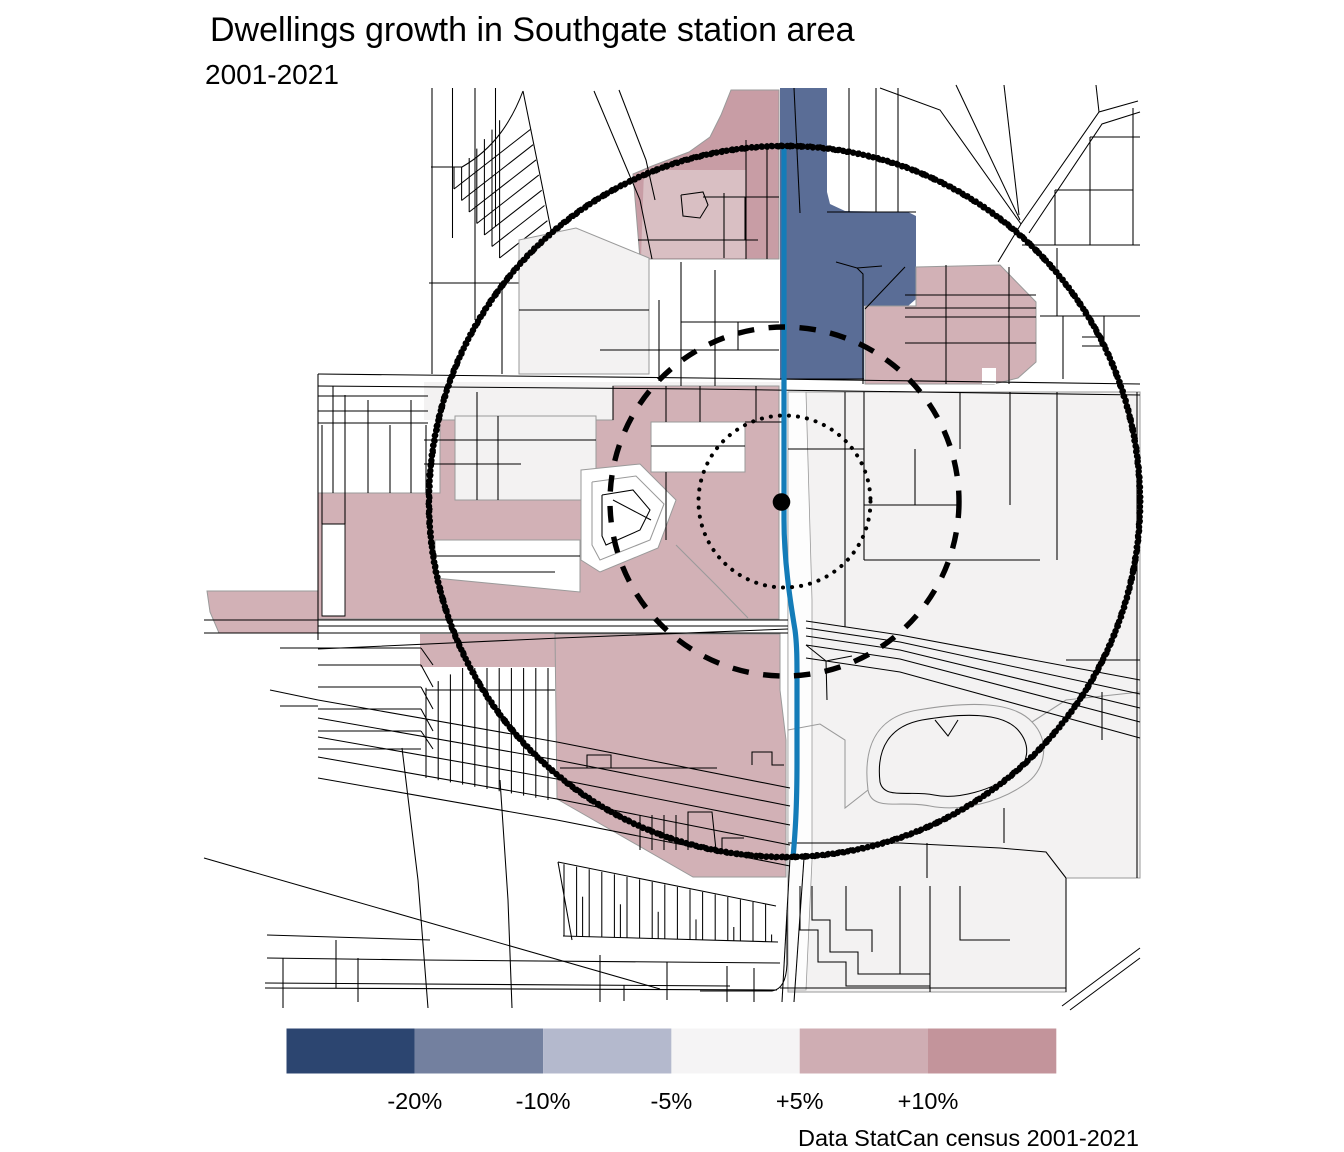  I want to click on svg-text: -20%, so click(414, 1101).